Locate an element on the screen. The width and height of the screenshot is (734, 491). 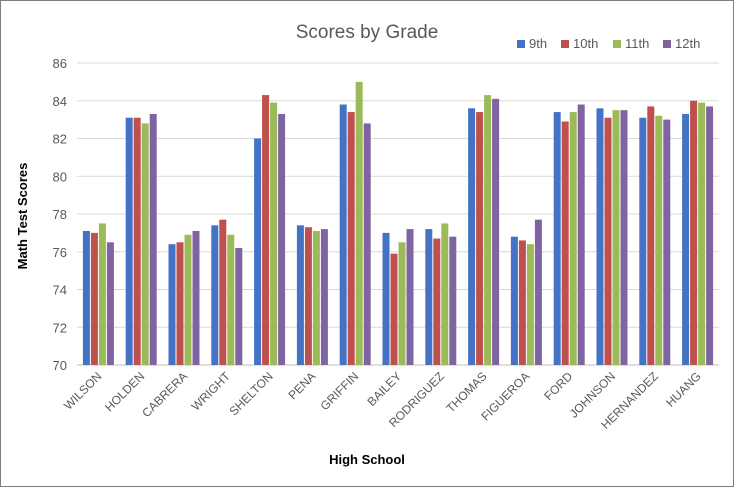
legend-label: 9th is located at coordinates (538, 43).